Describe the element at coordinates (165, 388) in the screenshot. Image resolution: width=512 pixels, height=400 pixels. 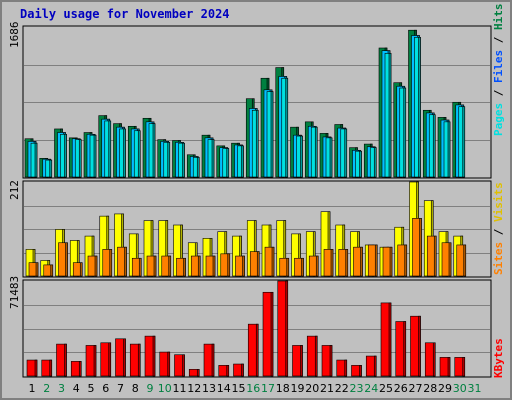
I see `day-label: 10` at that location.